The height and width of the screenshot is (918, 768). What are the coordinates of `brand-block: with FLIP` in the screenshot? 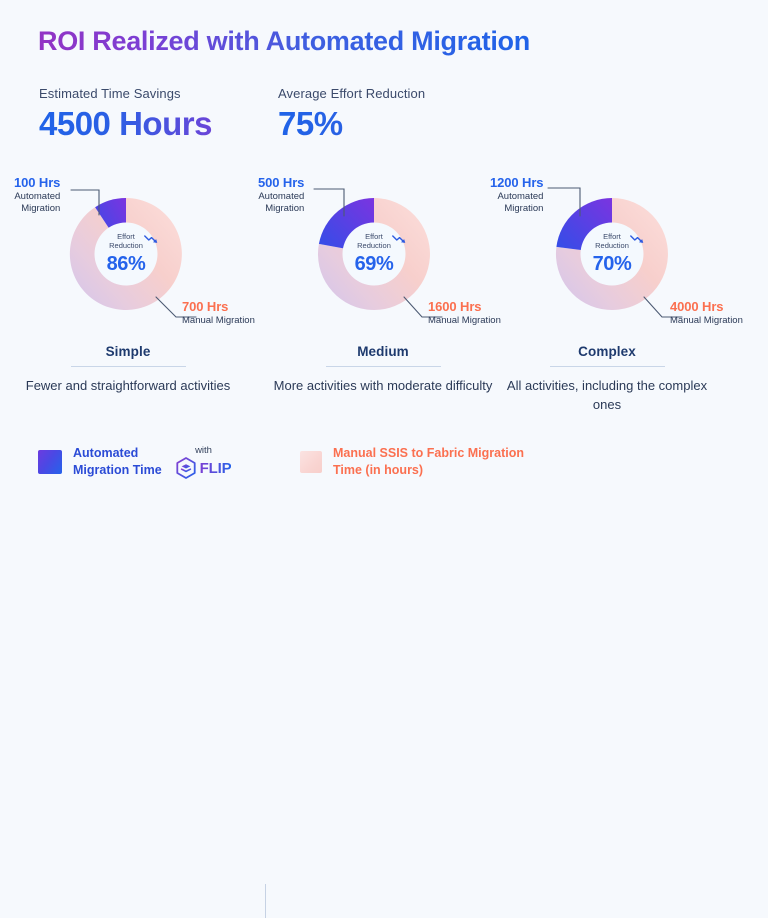 It's located at (204, 462).